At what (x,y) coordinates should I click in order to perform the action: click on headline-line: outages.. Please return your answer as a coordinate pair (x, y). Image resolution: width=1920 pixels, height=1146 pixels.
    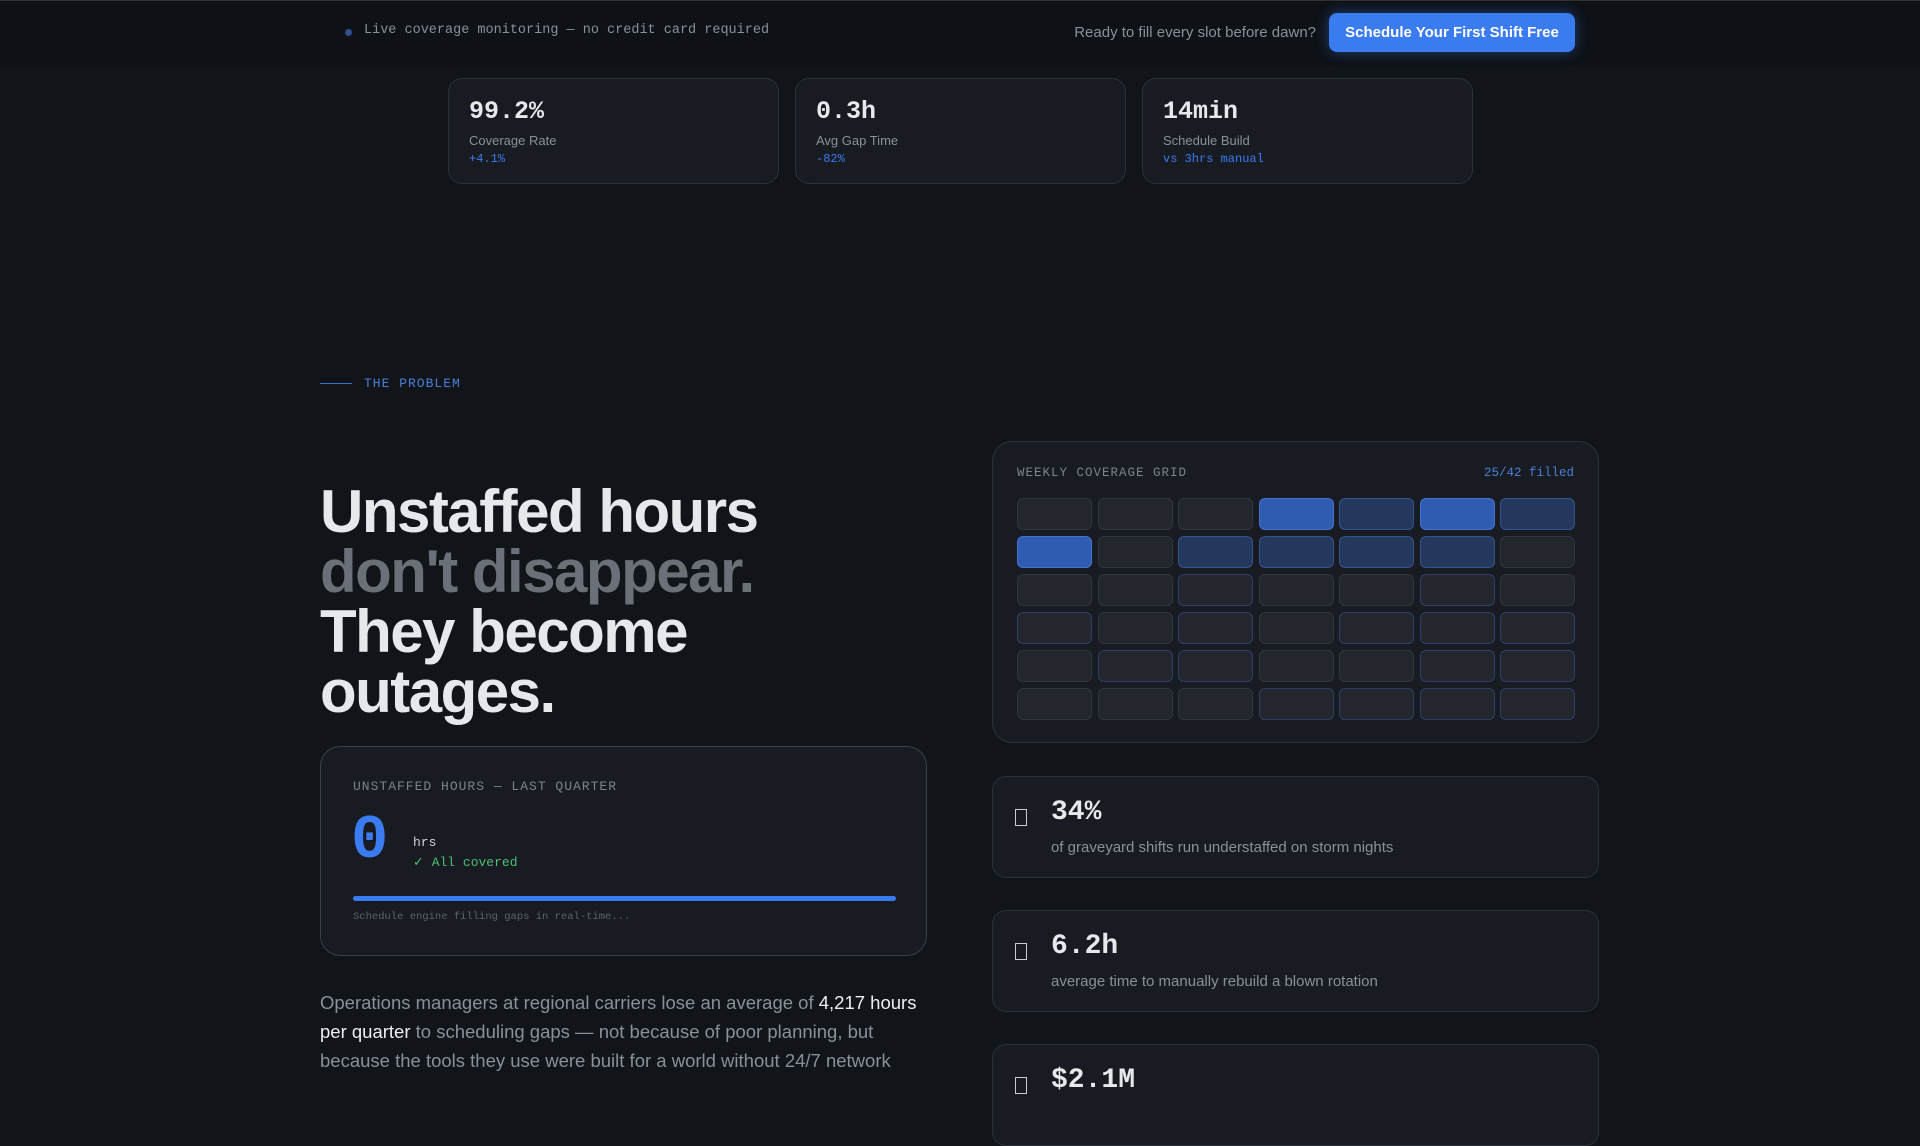
    Looking at the image, I should click on (438, 691).